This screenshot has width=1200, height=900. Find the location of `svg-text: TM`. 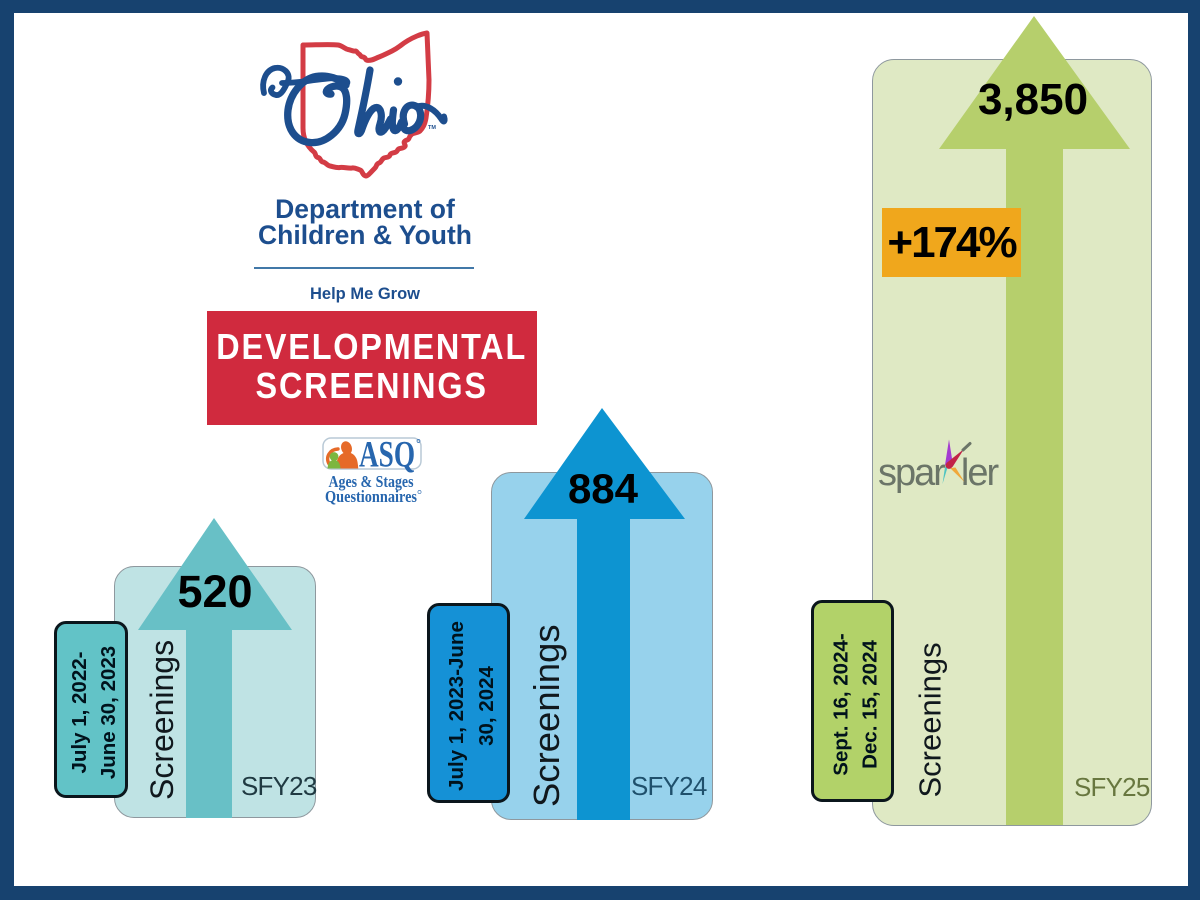

svg-text: TM is located at coordinates (432, 128).